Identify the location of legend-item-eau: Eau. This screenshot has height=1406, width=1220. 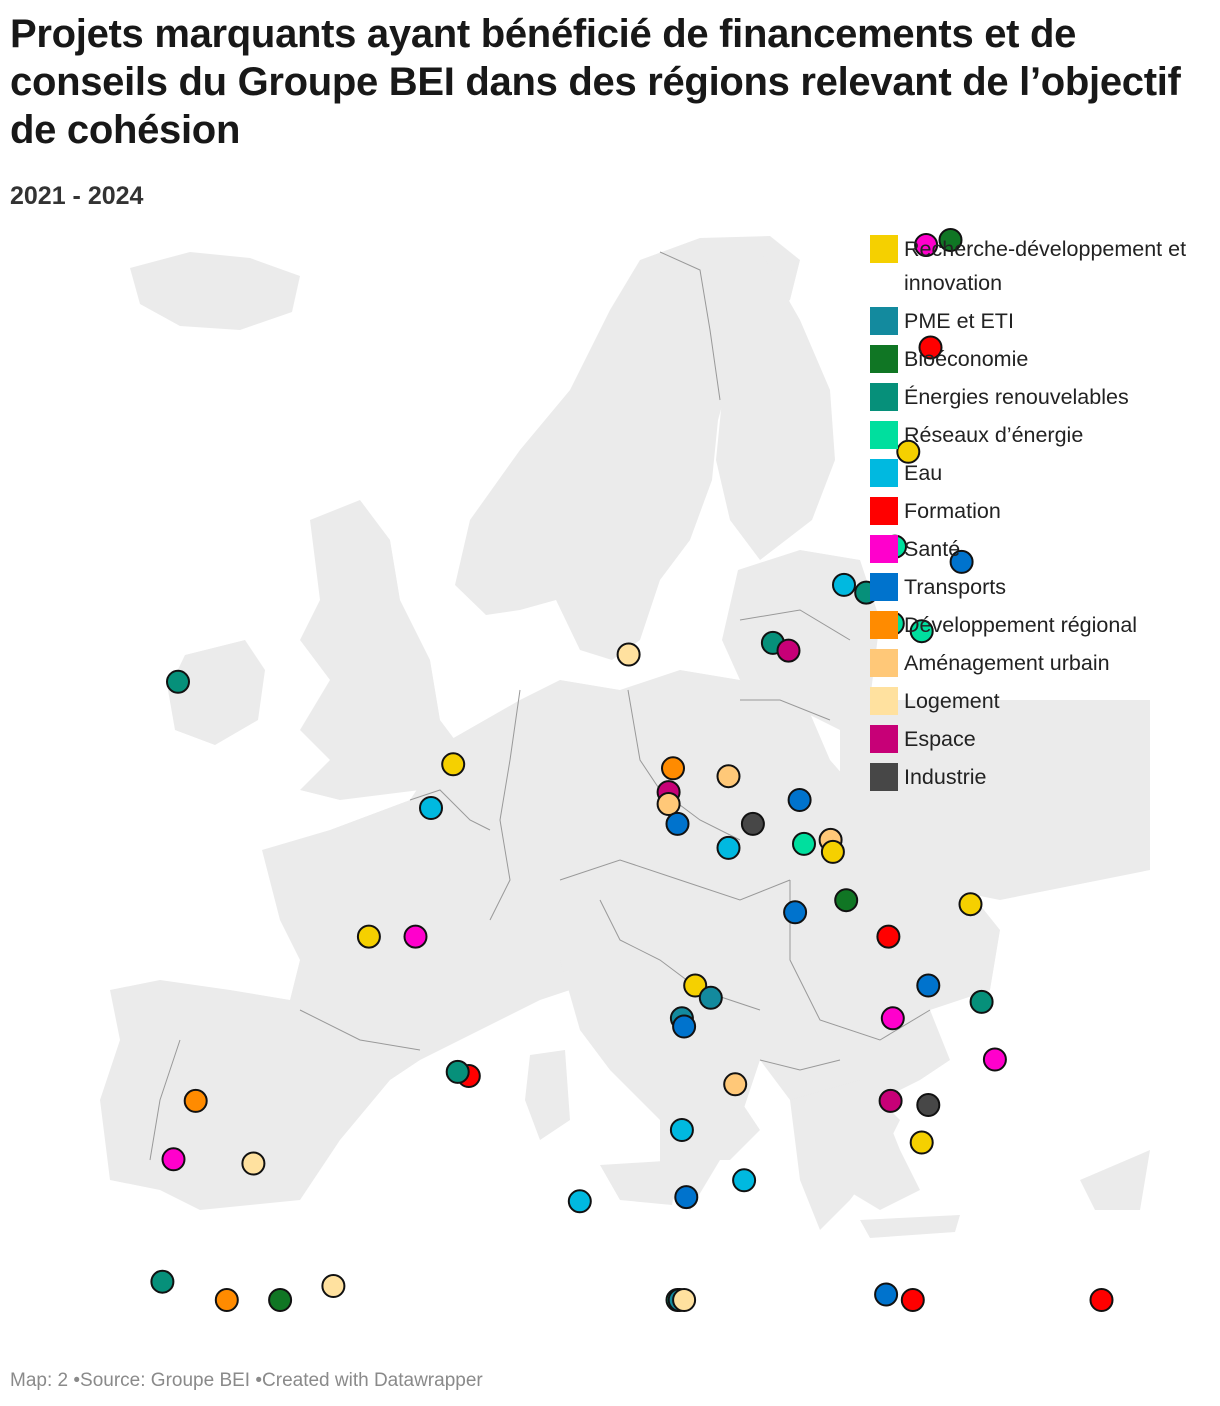
(1040, 474).